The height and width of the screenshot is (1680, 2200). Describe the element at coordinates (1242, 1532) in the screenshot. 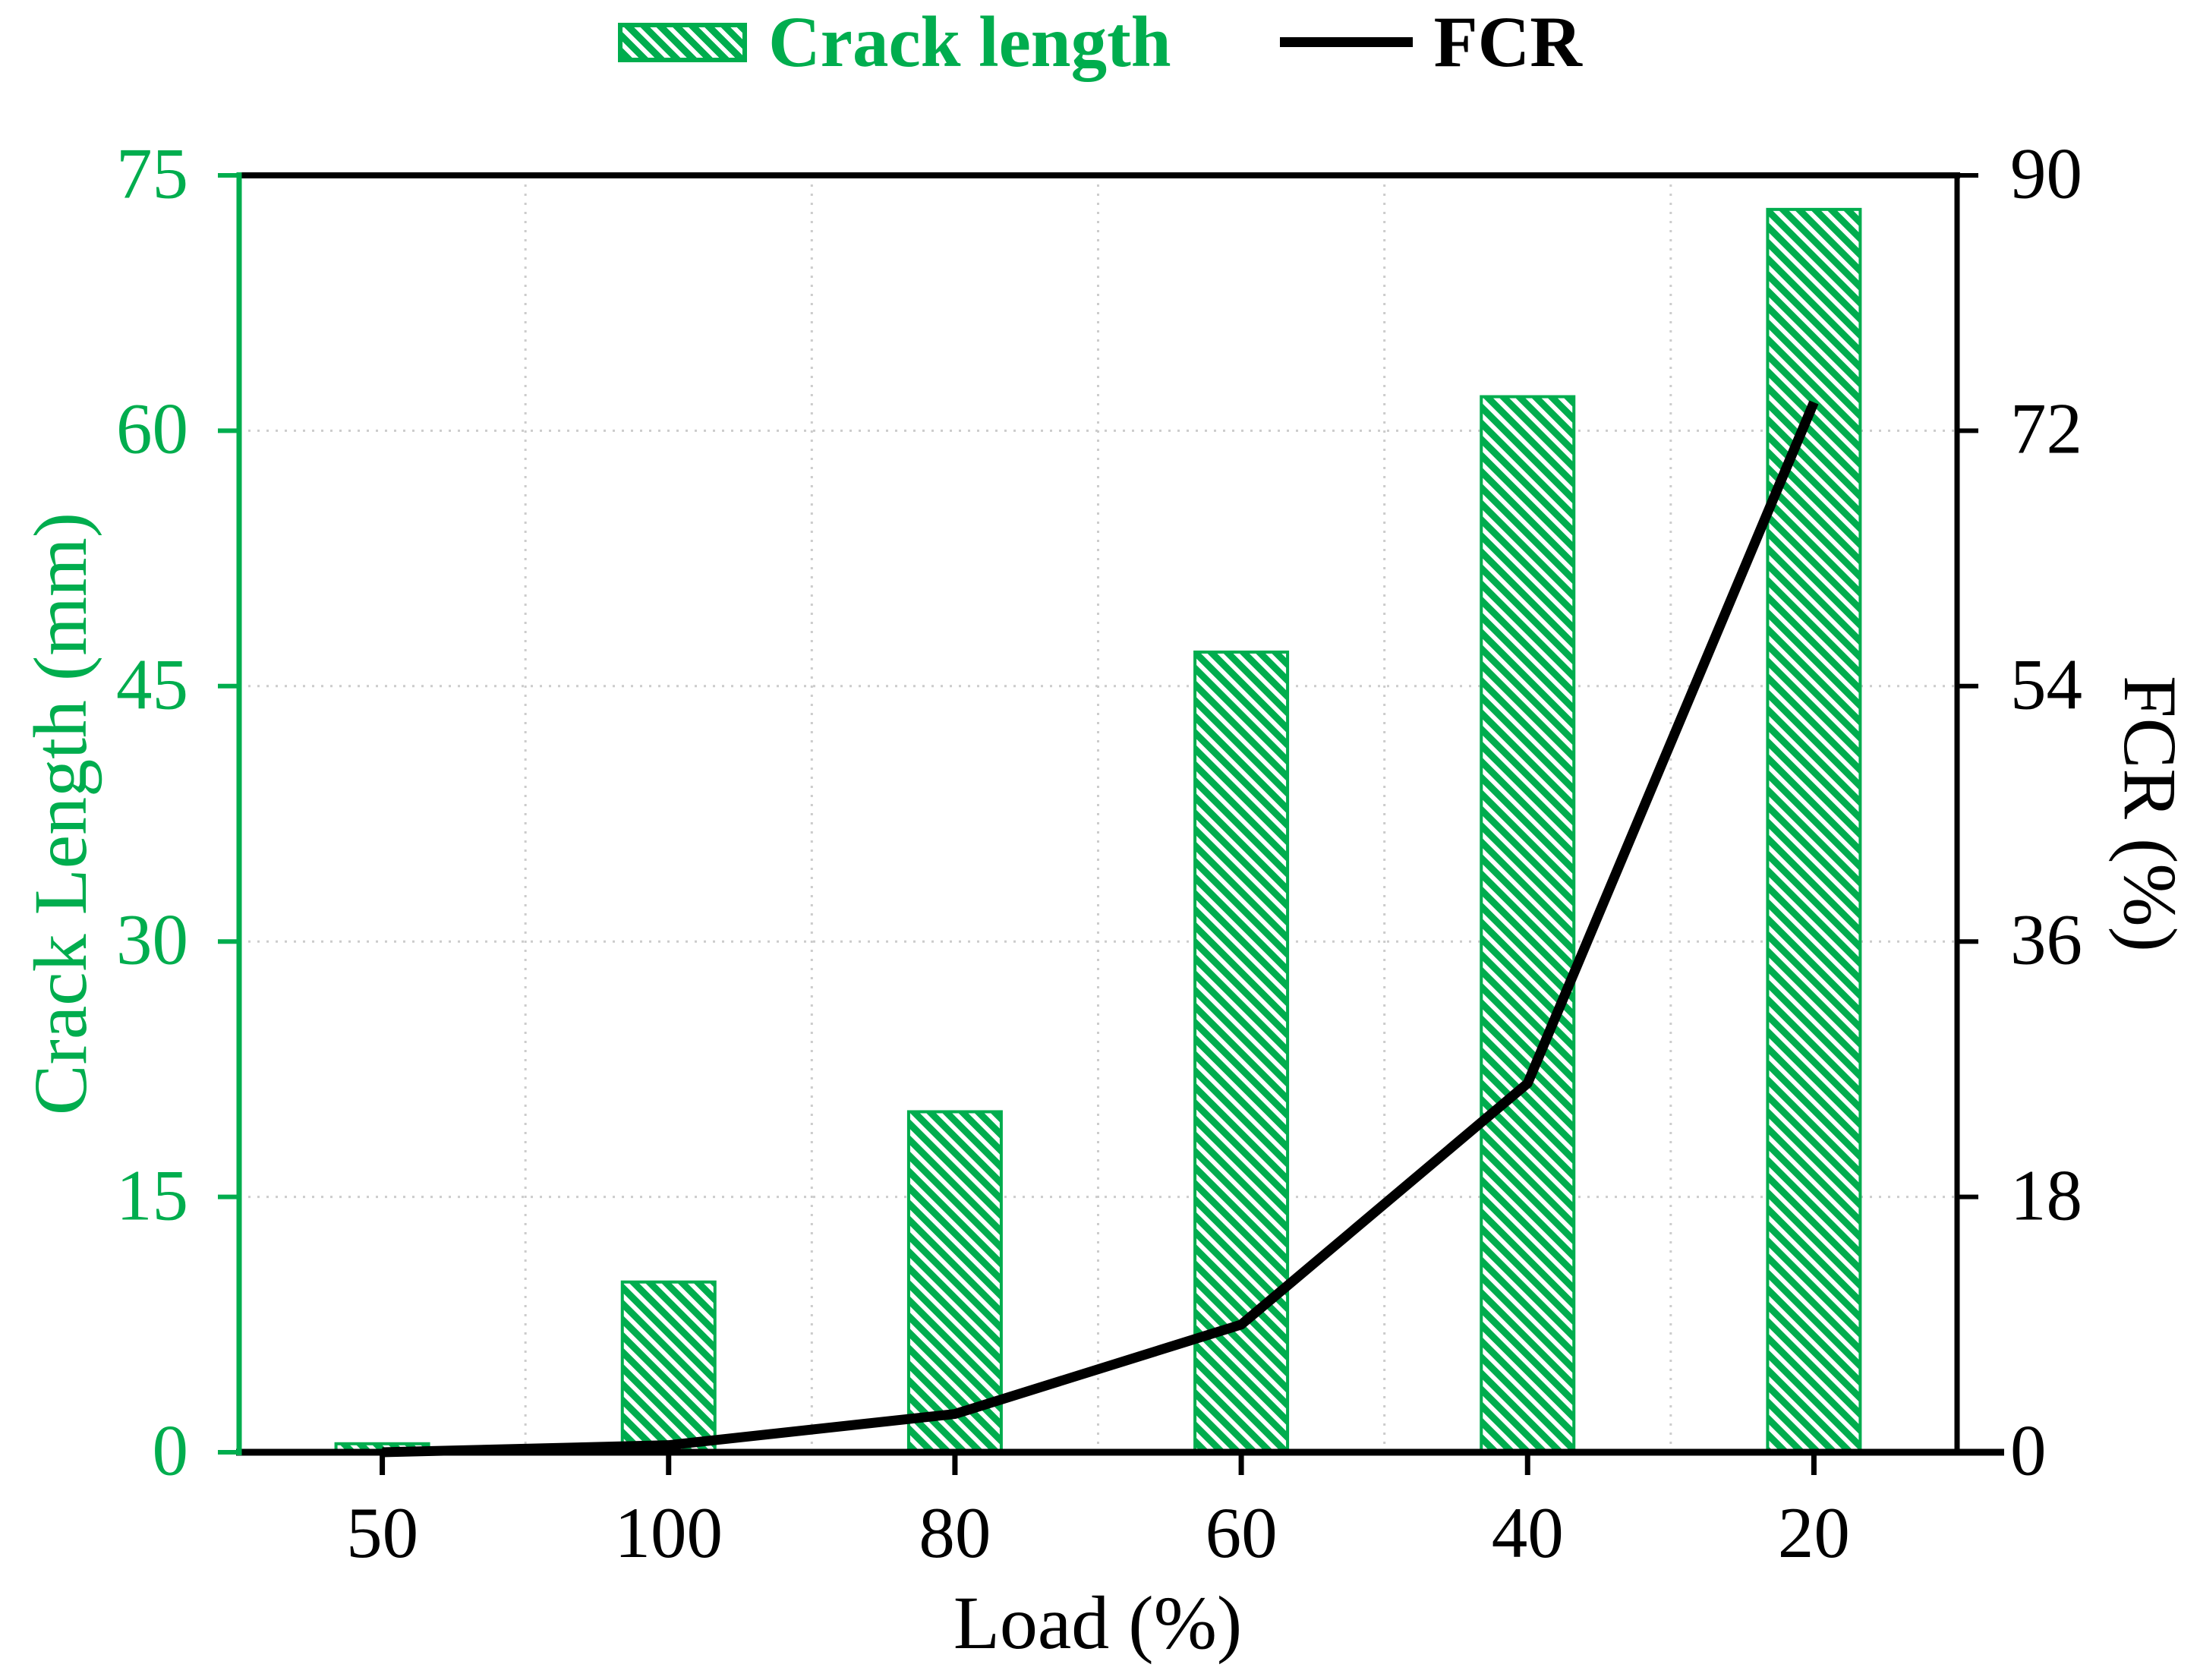

I see `x-tick-label-60: 60` at that location.